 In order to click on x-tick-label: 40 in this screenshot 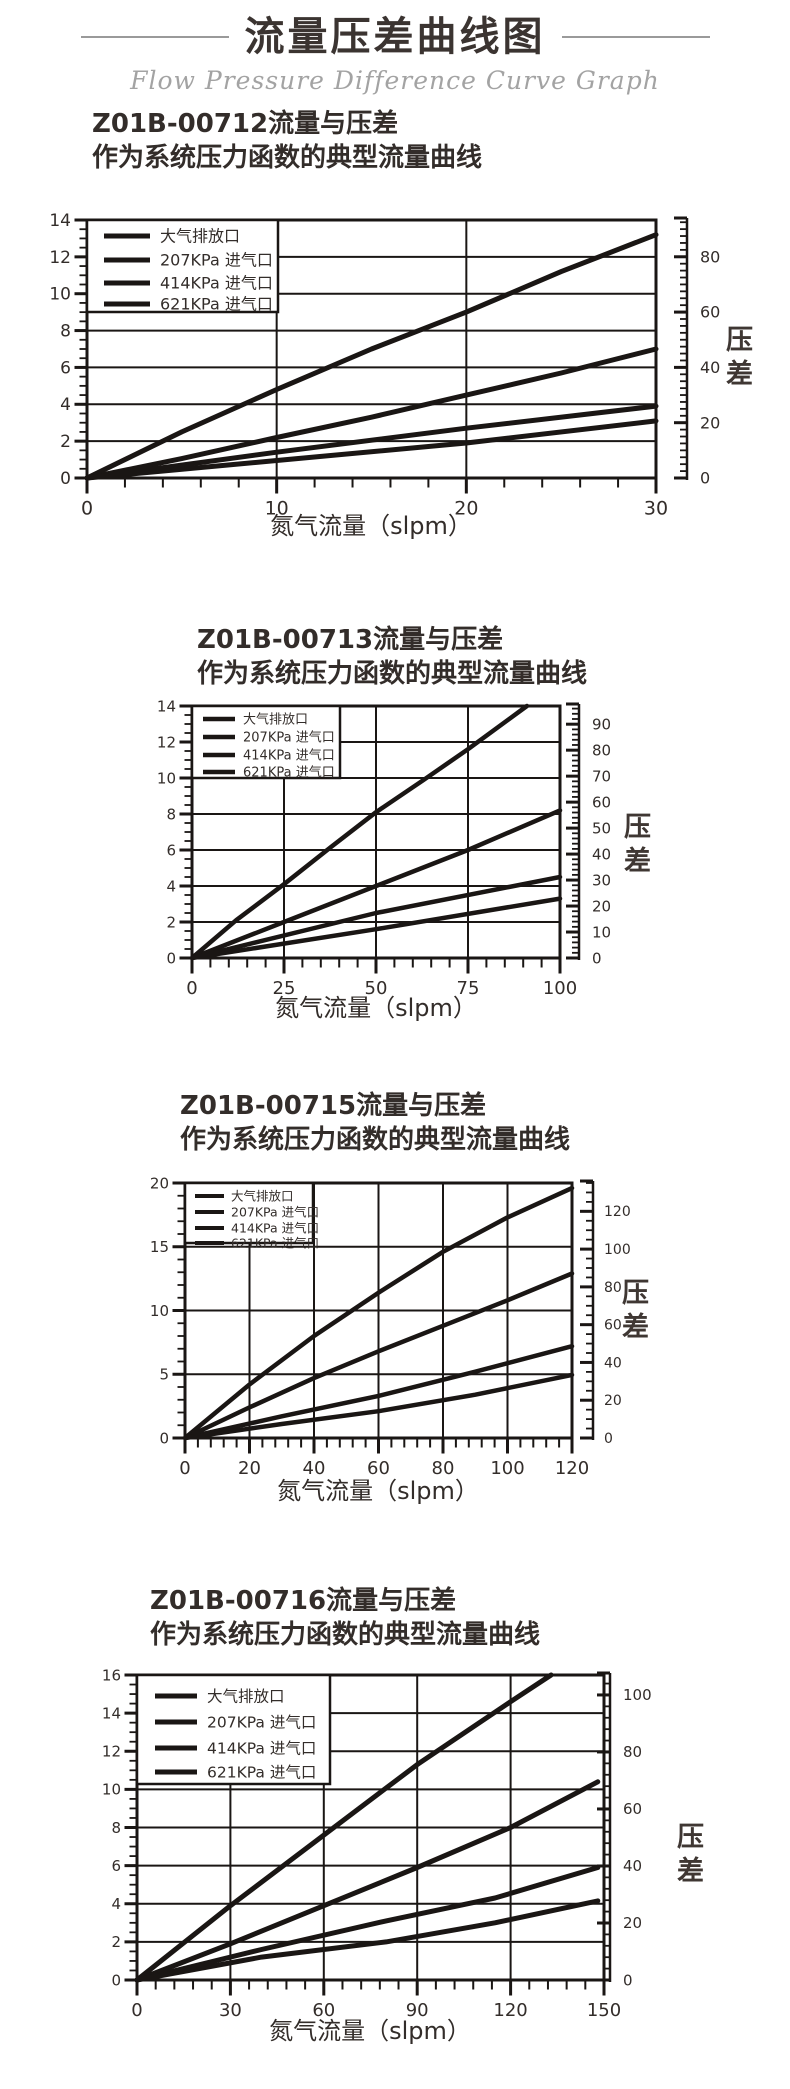, I will do `click(314, 1468)`.